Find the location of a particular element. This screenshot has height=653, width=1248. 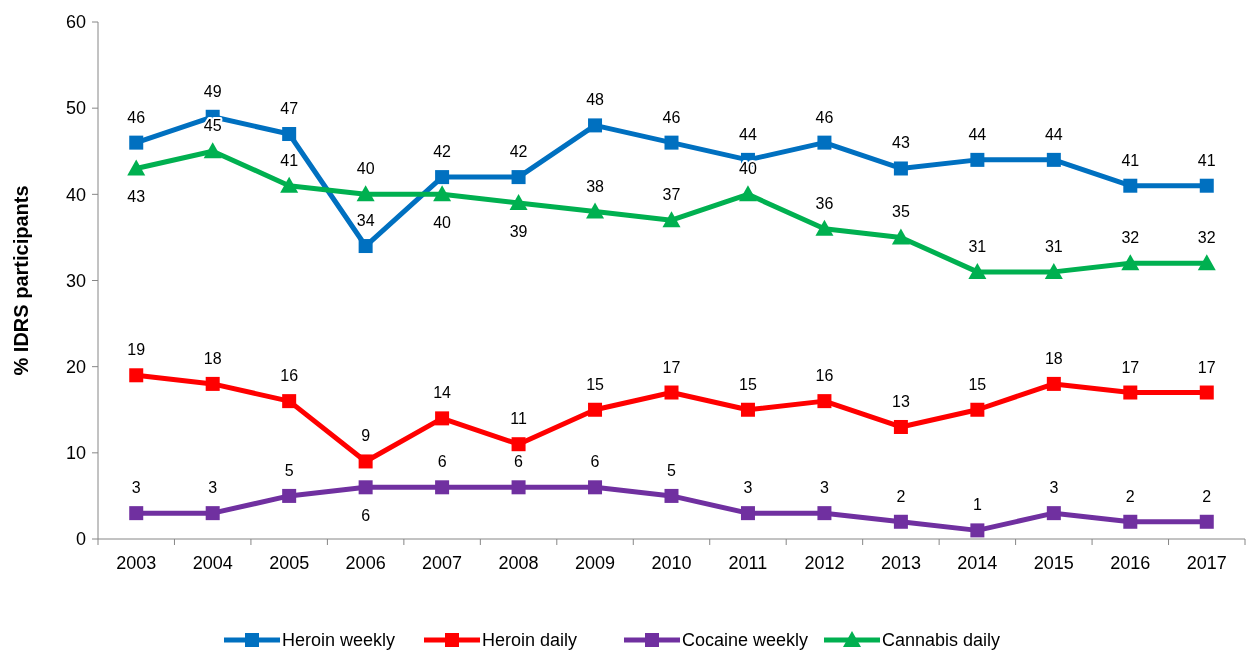

x-tick-label: 2011 is located at coordinates (748, 563).